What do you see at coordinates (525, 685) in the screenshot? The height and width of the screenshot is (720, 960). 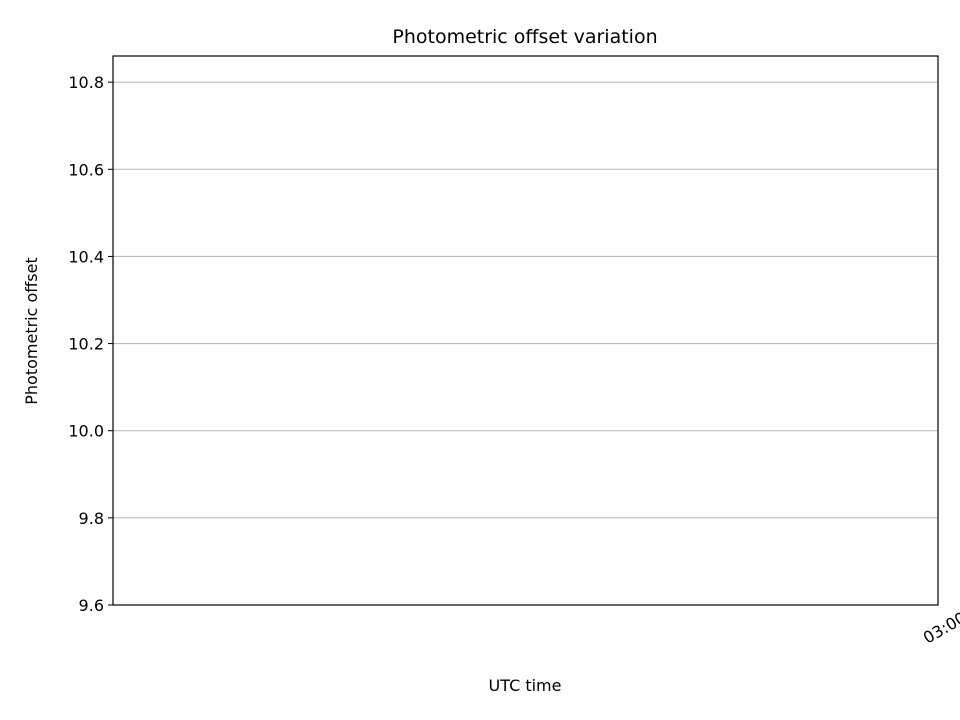 I see `x-axis-label: UTC time` at bounding box center [525, 685].